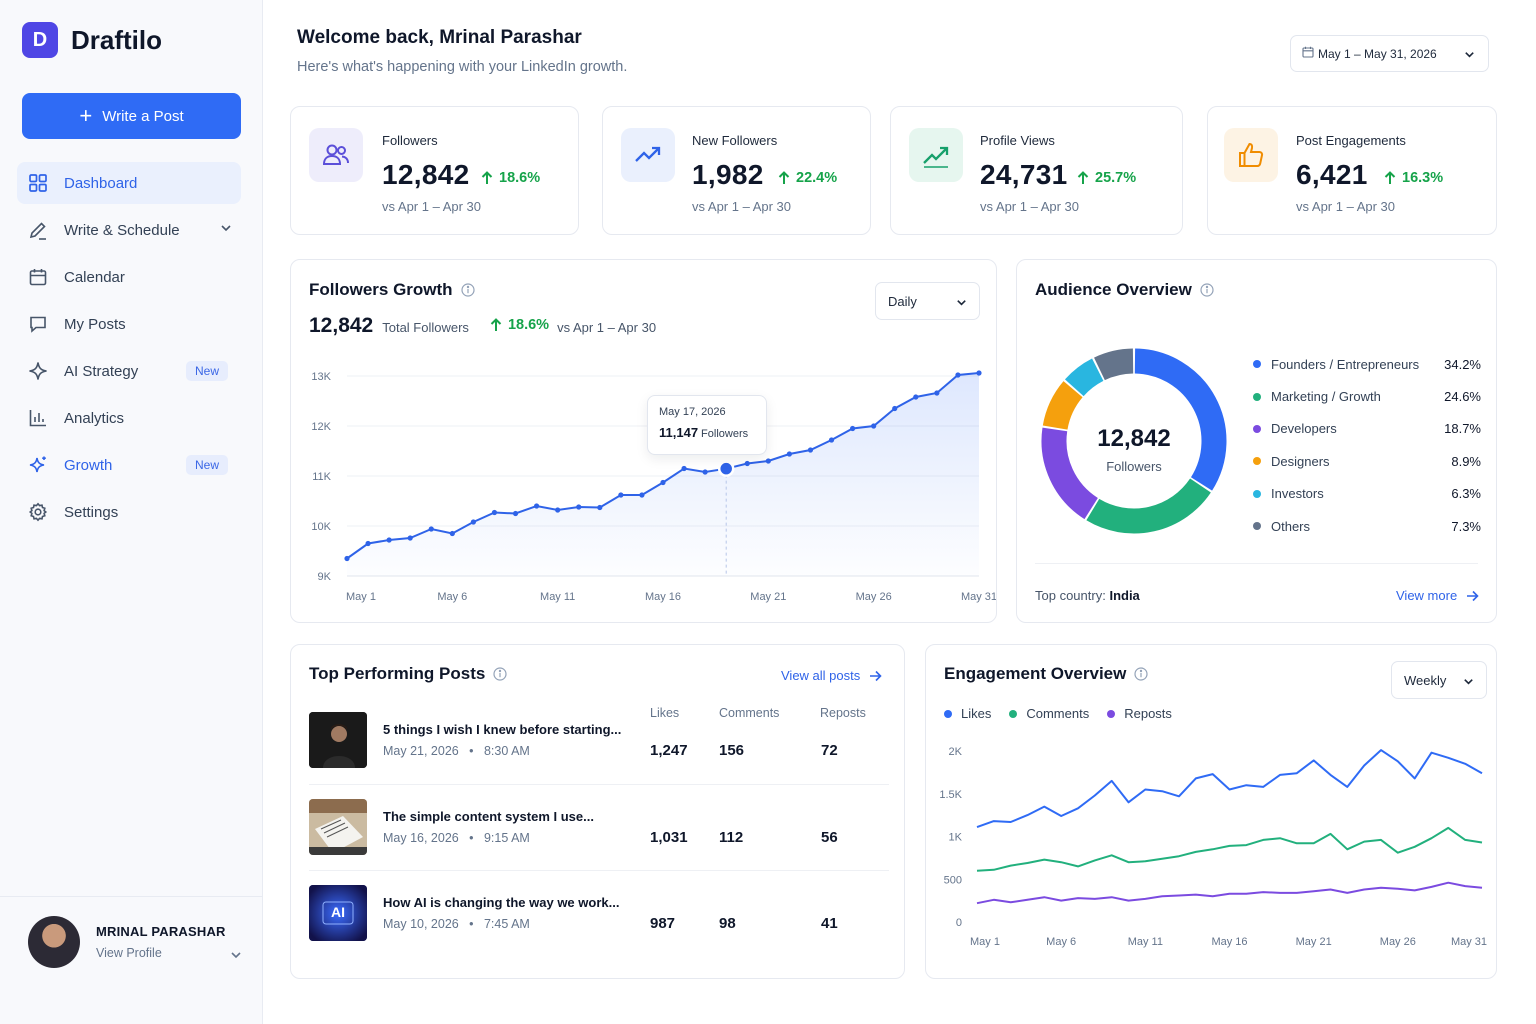 The image size is (1536, 1024). I want to click on legend-value: 8.9%, so click(1466, 461).